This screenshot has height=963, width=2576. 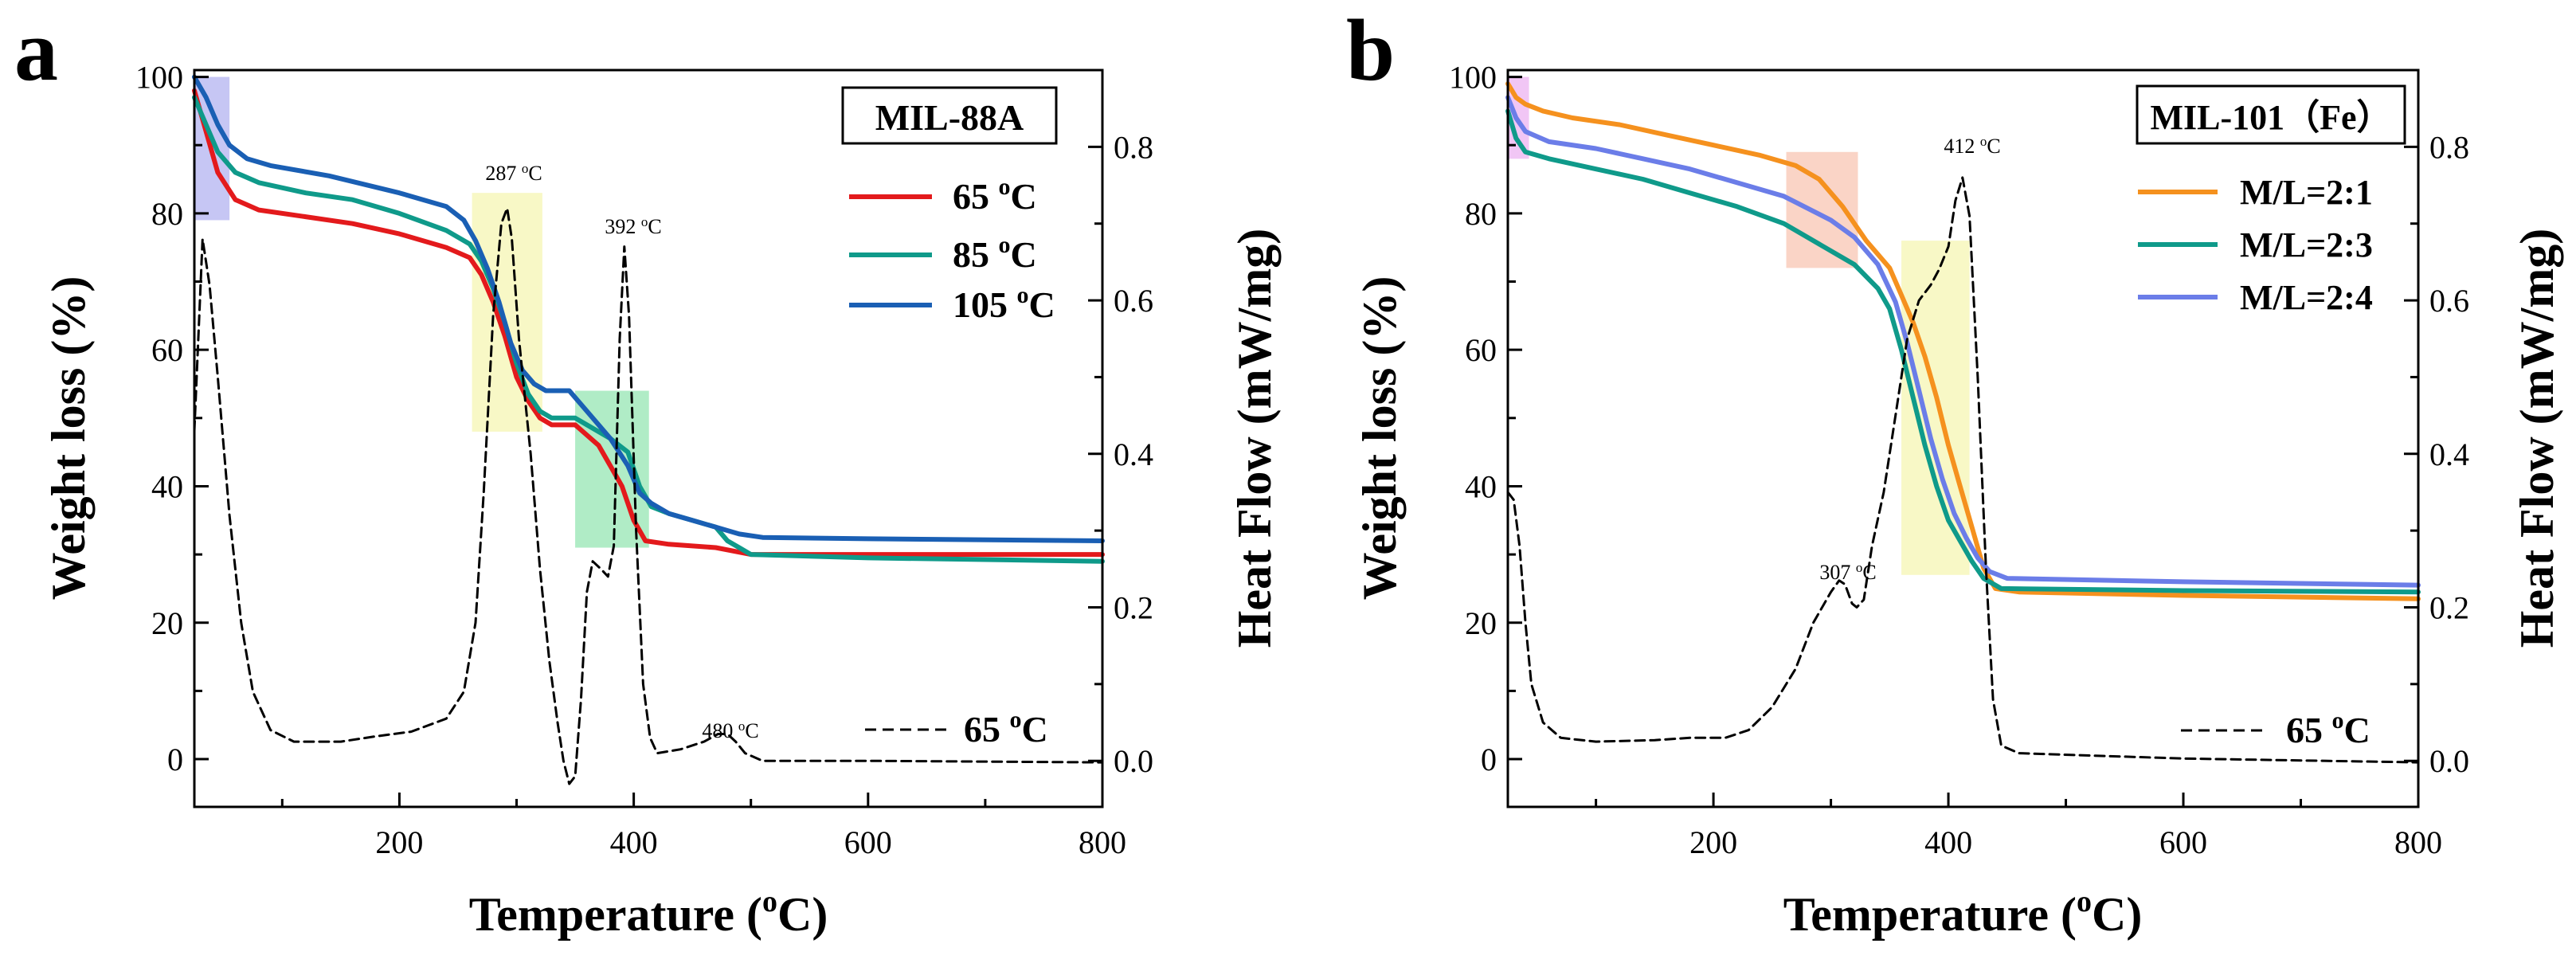 I want to click on y-right-tick-label-a-4: 0.8, so click(x=1133, y=147).